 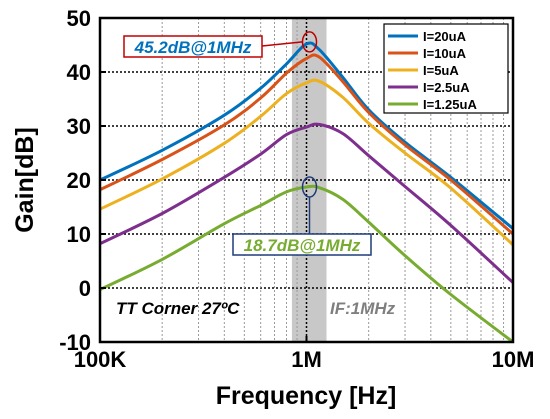 I want to click on peak-annotation-text: 45.2dB@1MHz, so click(x=193, y=47).